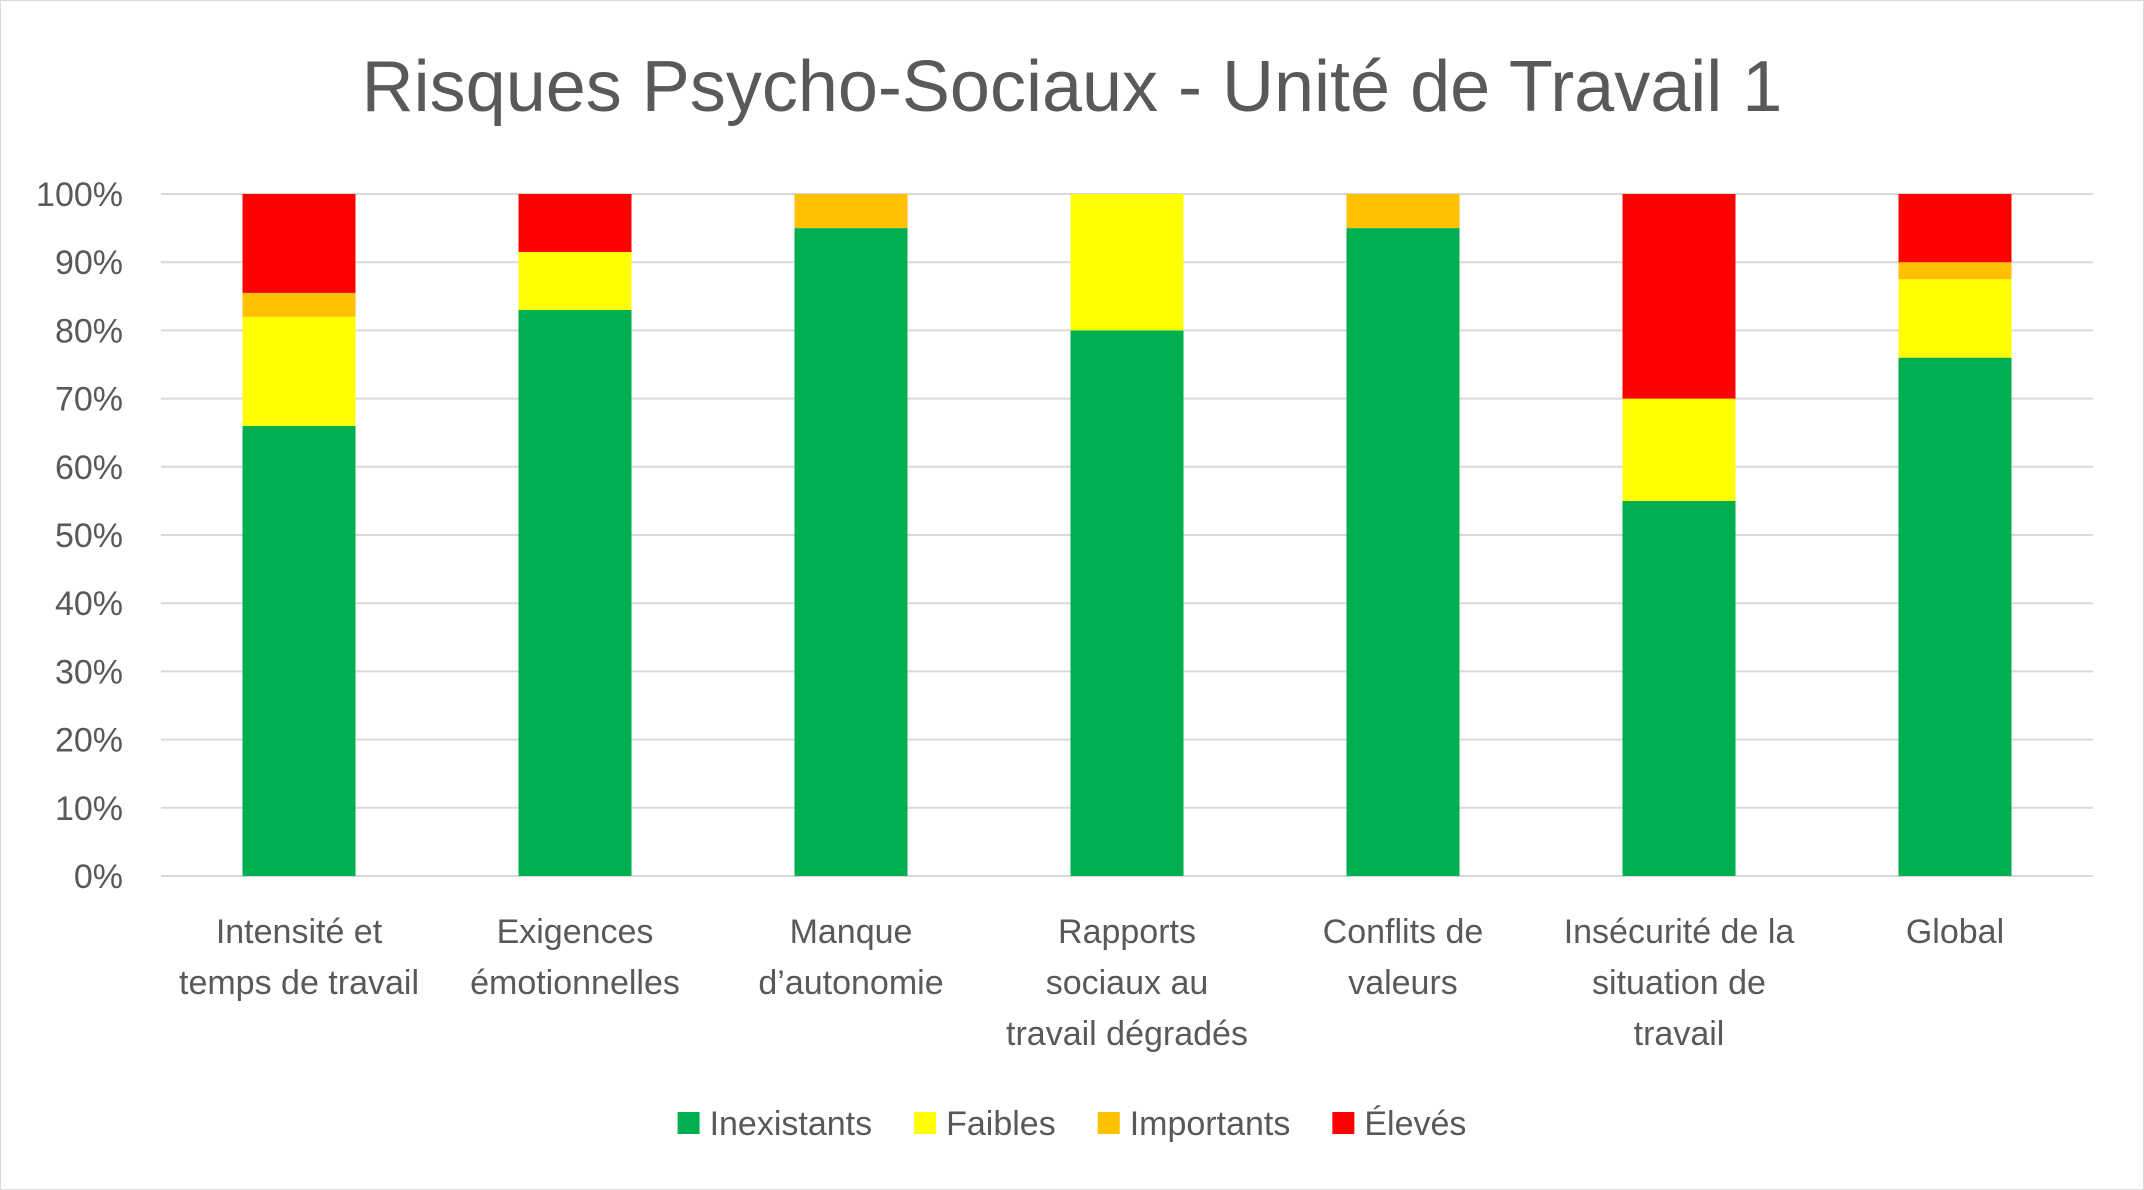 This screenshot has height=1190, width=2144. Describe the element at coordinates (1210, 1124) in the screenshot. I see `legend-label-importants: Importants` at that location.